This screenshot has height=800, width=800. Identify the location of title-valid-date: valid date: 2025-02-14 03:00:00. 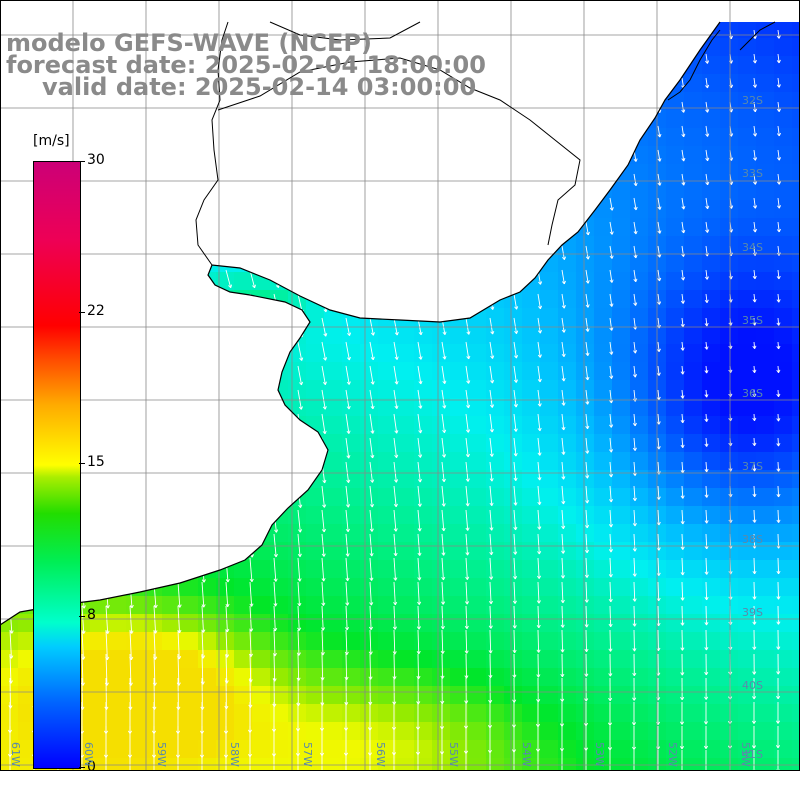
(259, 87).